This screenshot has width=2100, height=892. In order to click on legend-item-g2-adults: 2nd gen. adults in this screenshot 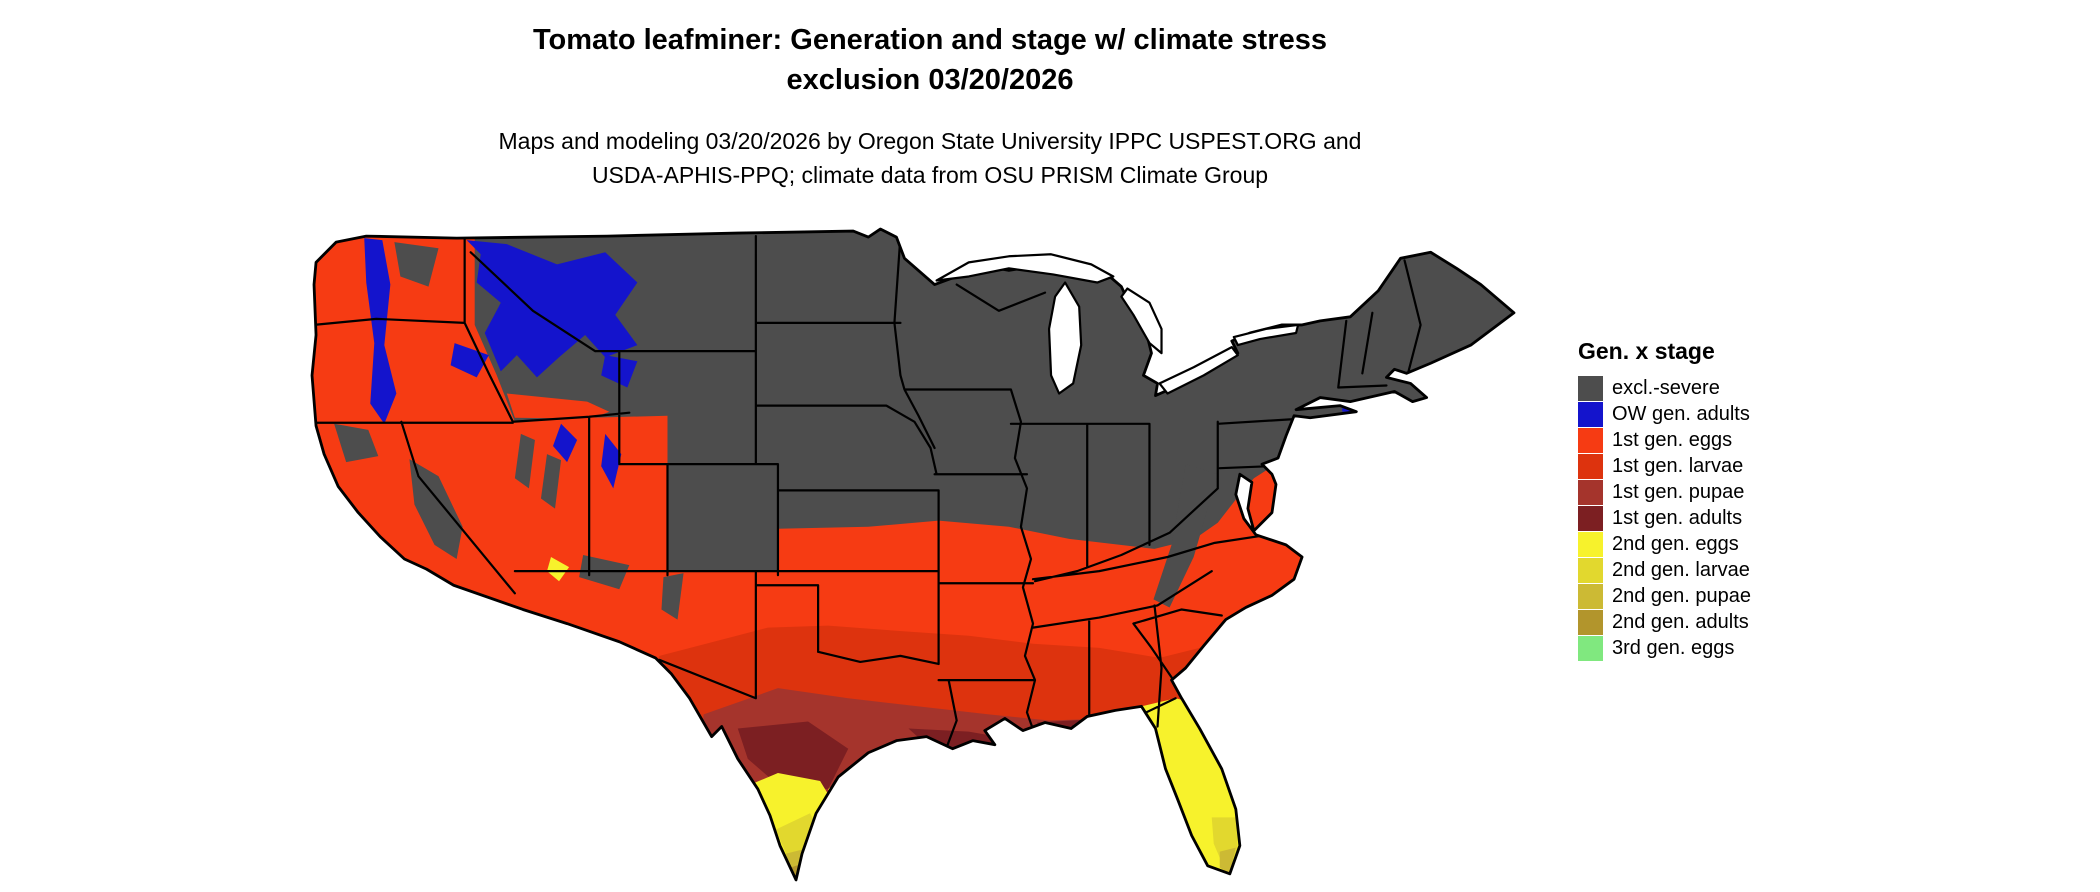, I will do `click(1728, 622)`.